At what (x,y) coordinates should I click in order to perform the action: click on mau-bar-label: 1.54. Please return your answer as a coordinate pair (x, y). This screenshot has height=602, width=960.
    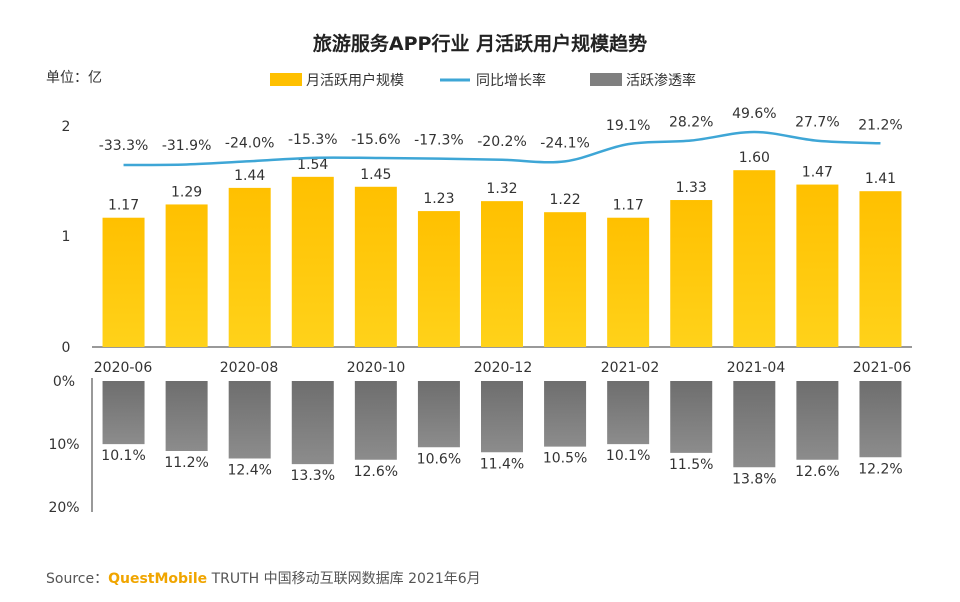
    Looking at the image, I should click on (312, 165).